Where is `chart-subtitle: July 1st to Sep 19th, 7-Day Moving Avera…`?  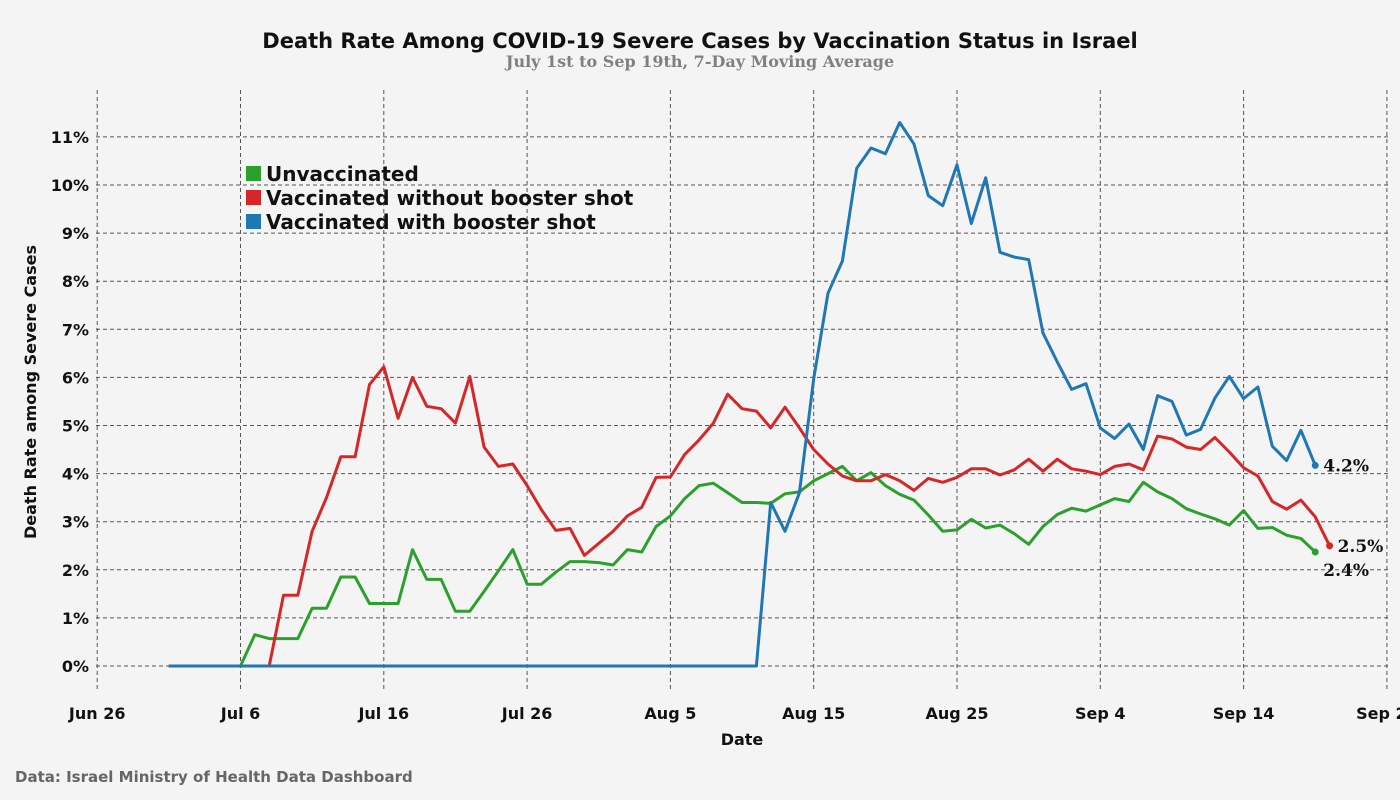 chart-subtitle: July 1st to Sep 19th, 7-Day Moving Avera… is located at coordinates (699, 61).